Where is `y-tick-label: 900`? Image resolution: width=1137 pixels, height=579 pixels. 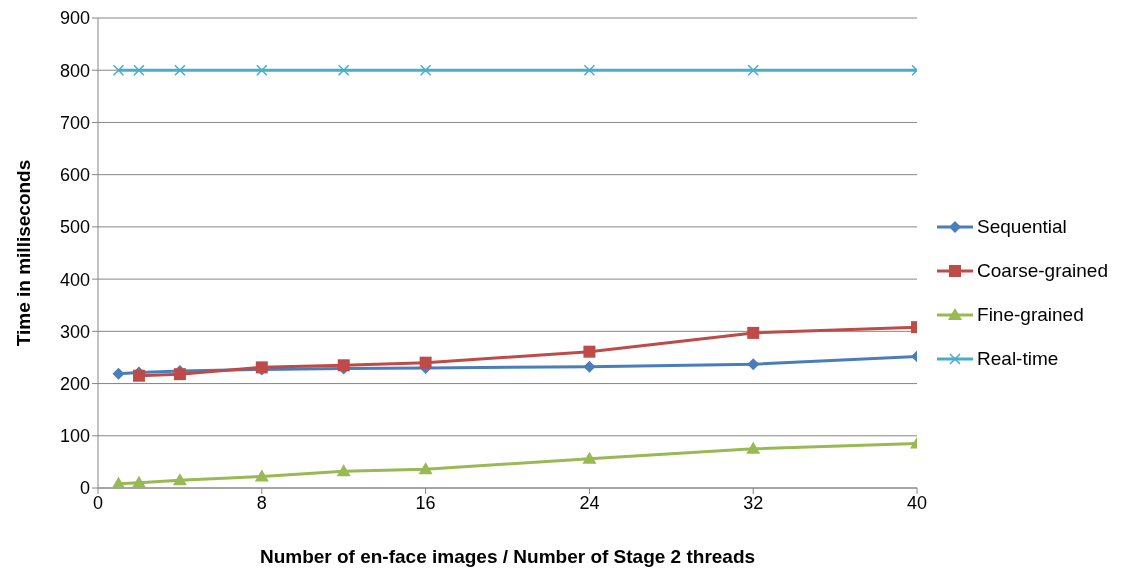
y-tick-label: 900 is located at coordinates (74, 18).